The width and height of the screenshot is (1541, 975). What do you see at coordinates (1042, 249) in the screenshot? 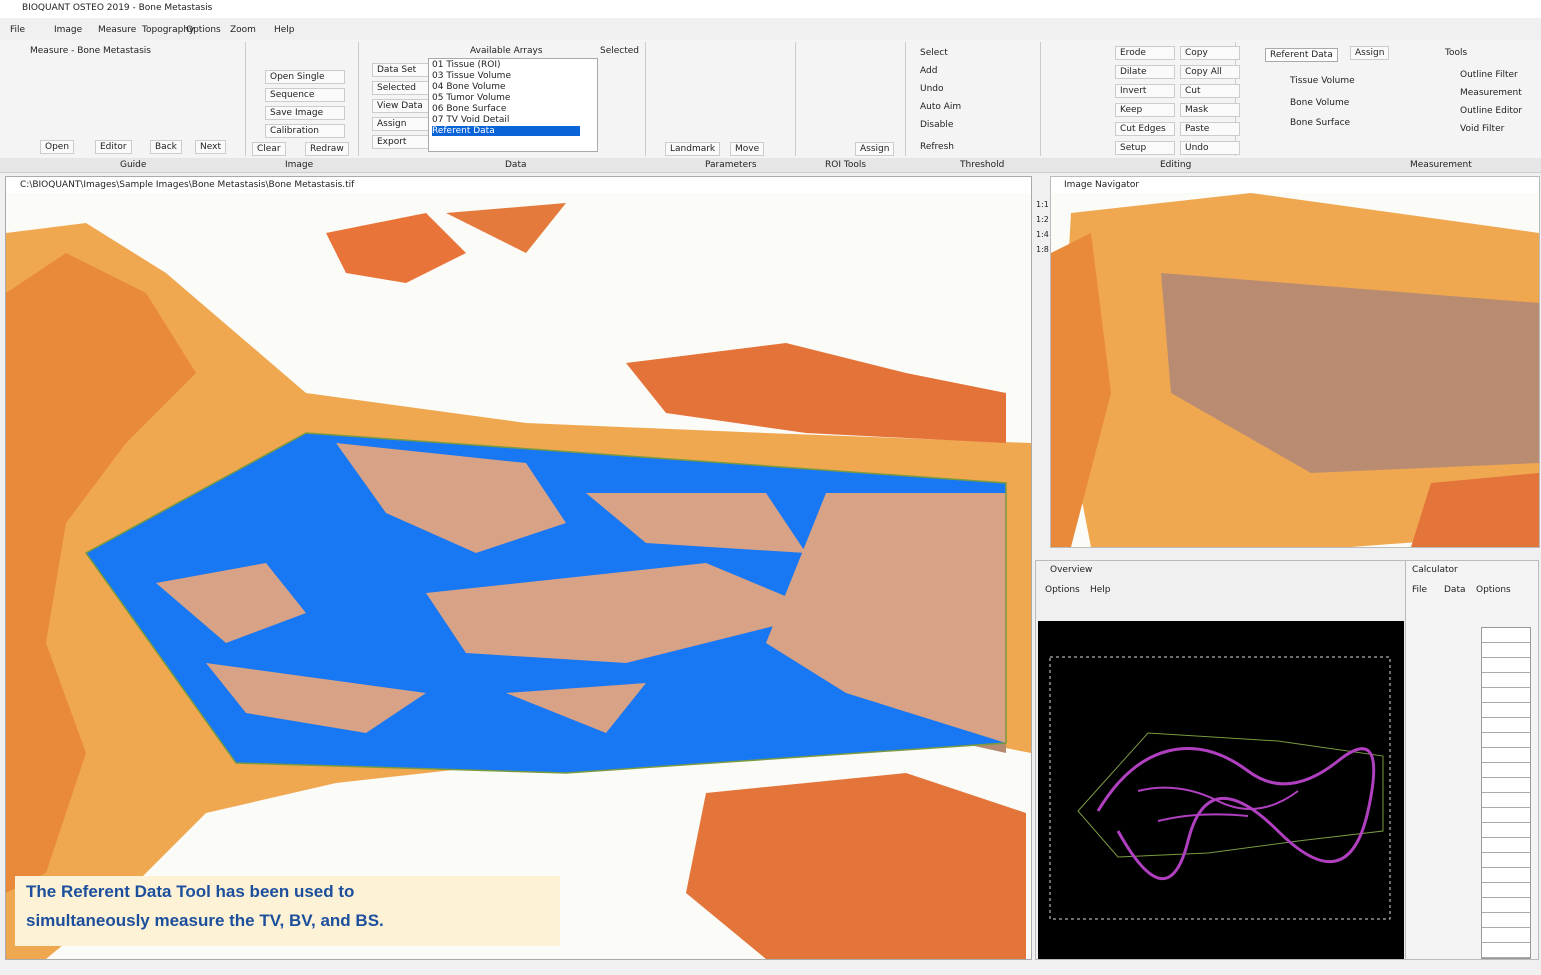
I see `label: 1:8` at bounding box center [1042, 249].